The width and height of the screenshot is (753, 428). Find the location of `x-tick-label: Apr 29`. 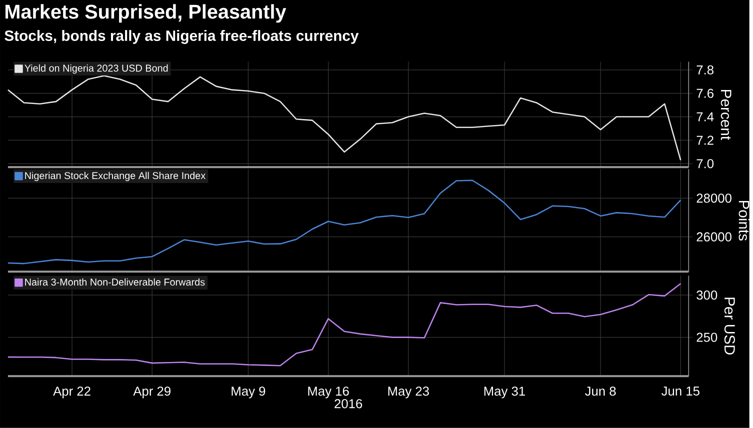

x-tick-label: Apr 29 is located at coordinates (151, 392).